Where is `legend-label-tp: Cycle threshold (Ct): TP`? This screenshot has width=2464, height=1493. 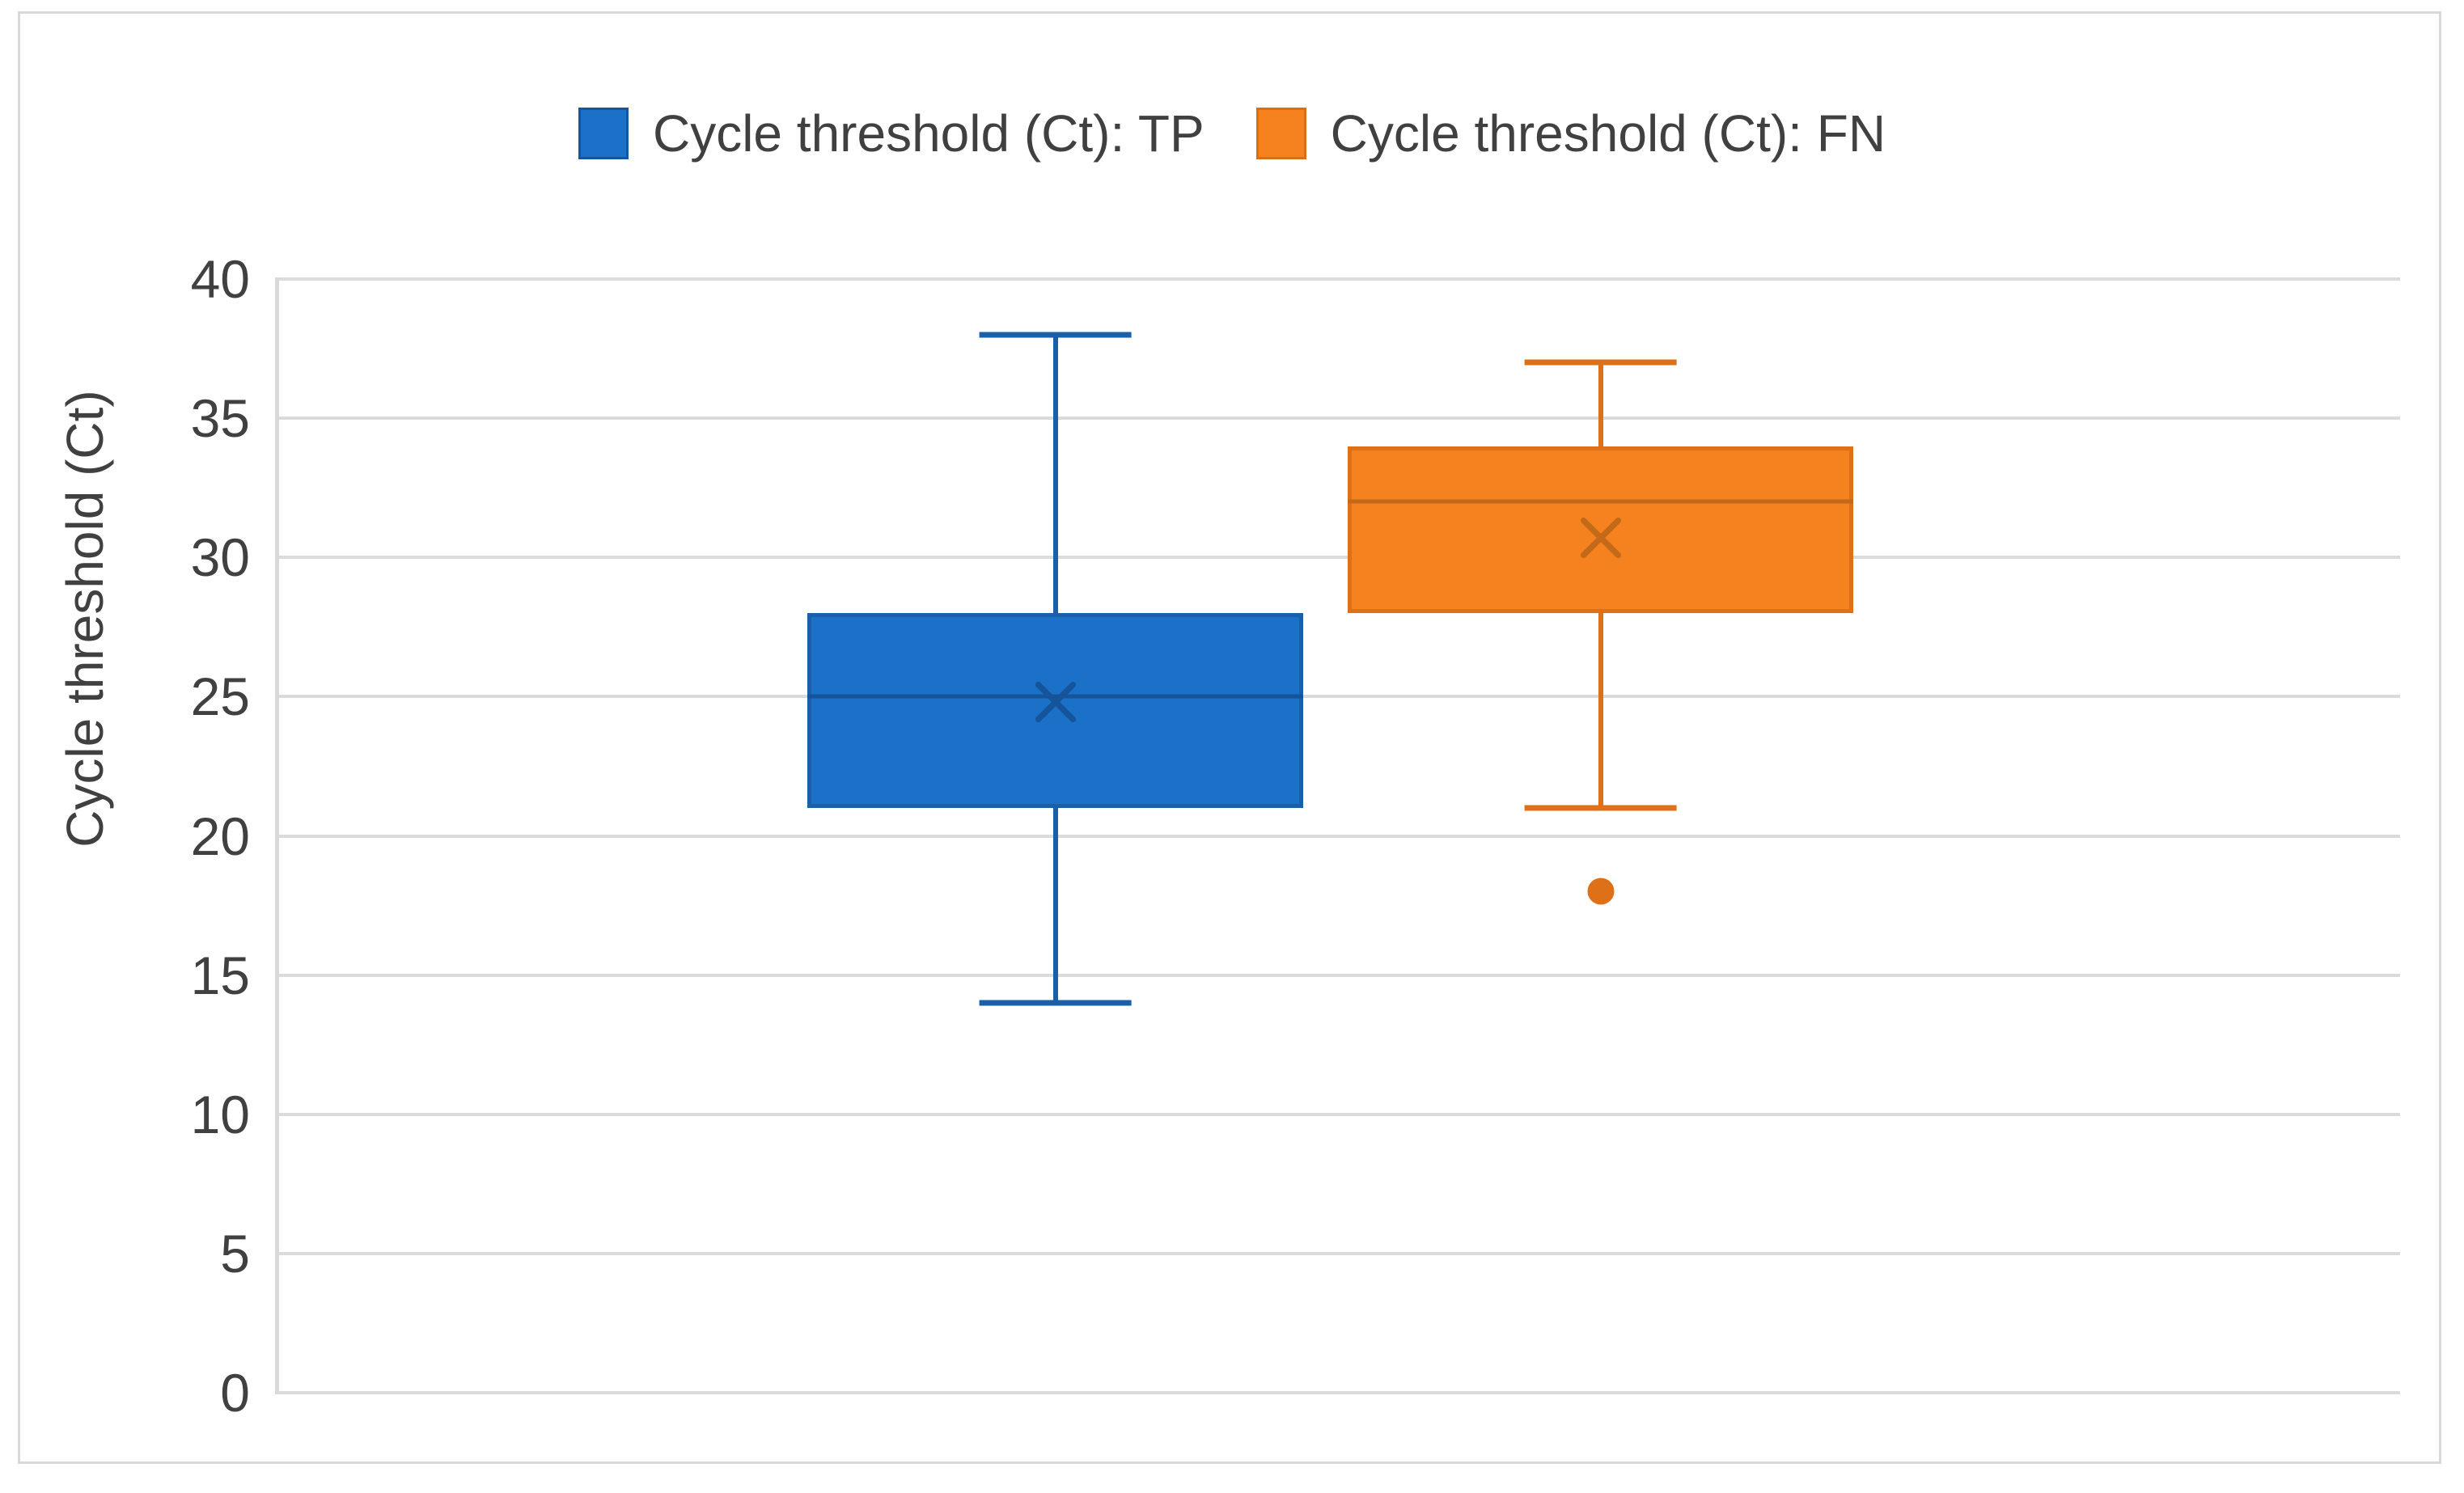 legend-label-tp: Cycle threshold (Ct): TP is located at coordinates (928, 134).